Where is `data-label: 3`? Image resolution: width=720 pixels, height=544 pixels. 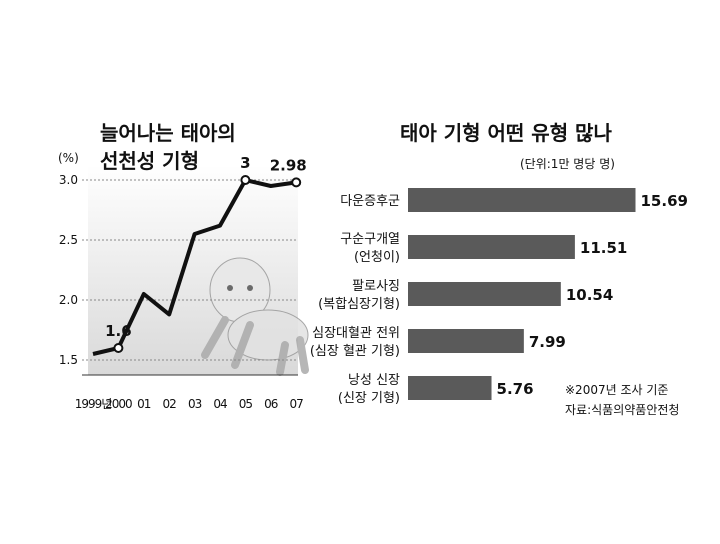
data-label: 3 is located at coordinates (245, 163).